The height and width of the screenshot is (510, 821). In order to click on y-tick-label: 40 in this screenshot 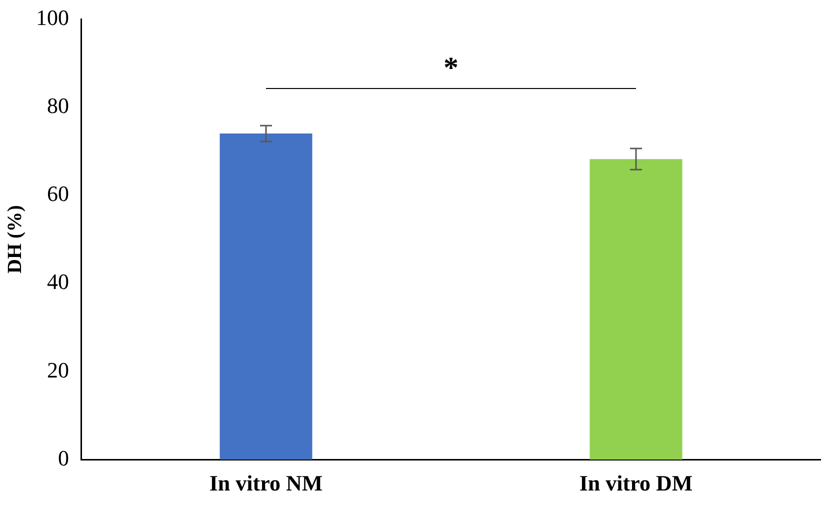, I will do `click(58, 281)`.